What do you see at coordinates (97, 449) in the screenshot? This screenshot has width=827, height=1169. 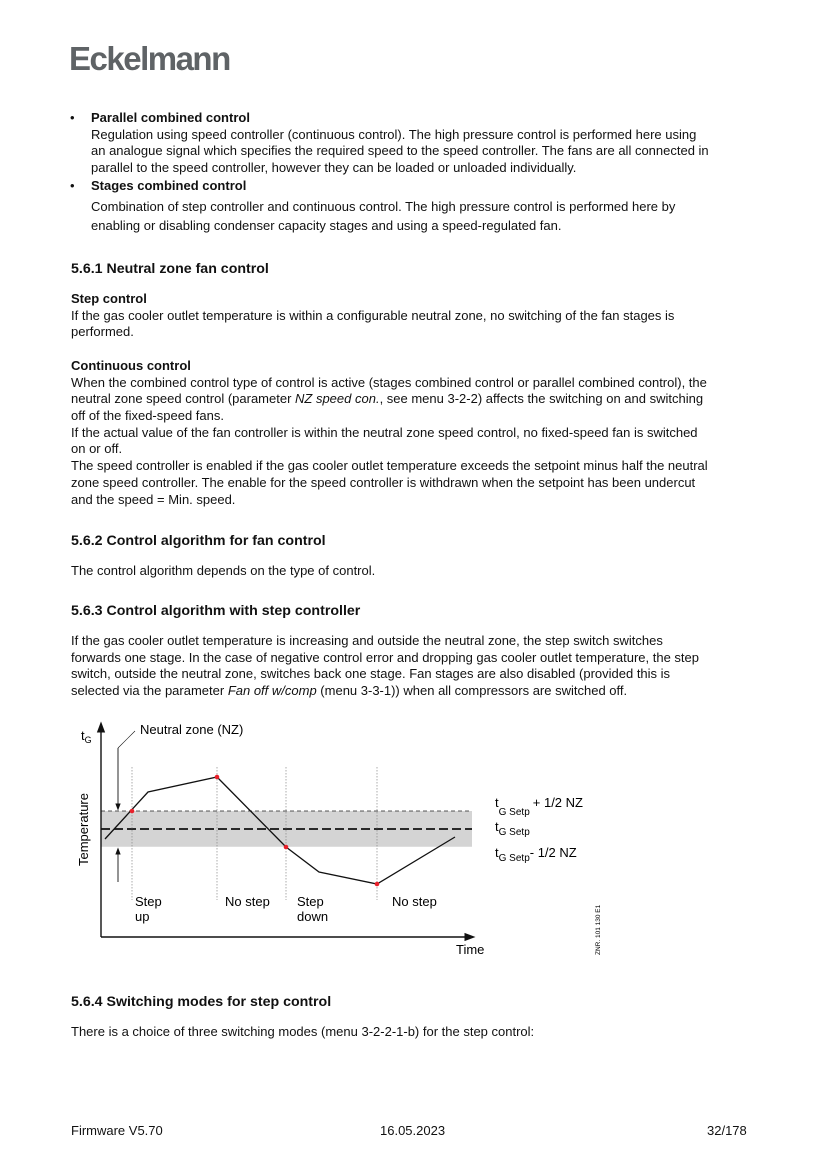 I see `text-line: on or off.` at bounding box center [97, 449].